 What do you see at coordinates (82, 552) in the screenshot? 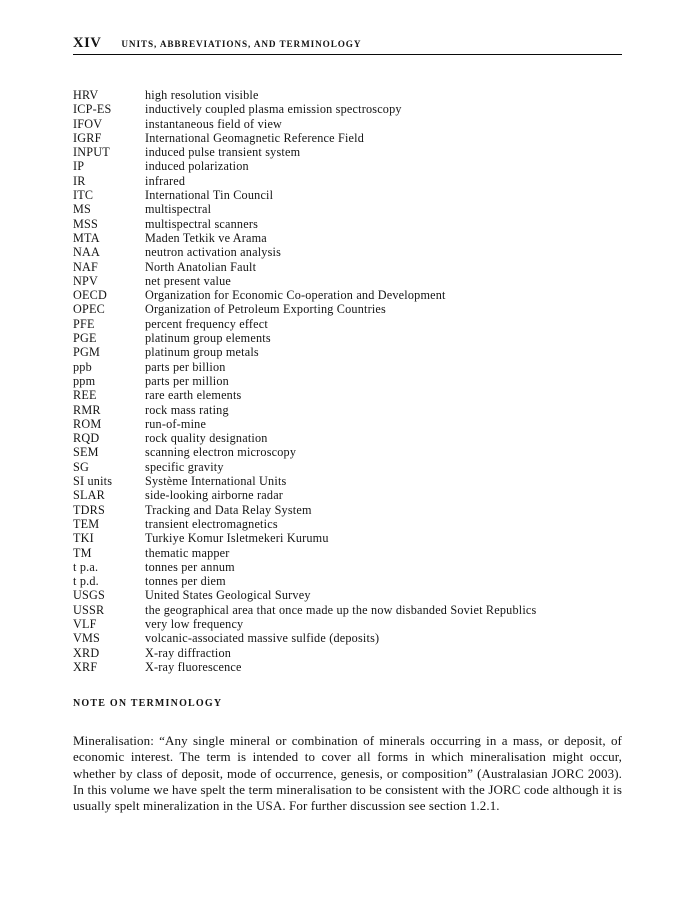
I see `abbreviation-term: TM` at bounding box center [82, 552].